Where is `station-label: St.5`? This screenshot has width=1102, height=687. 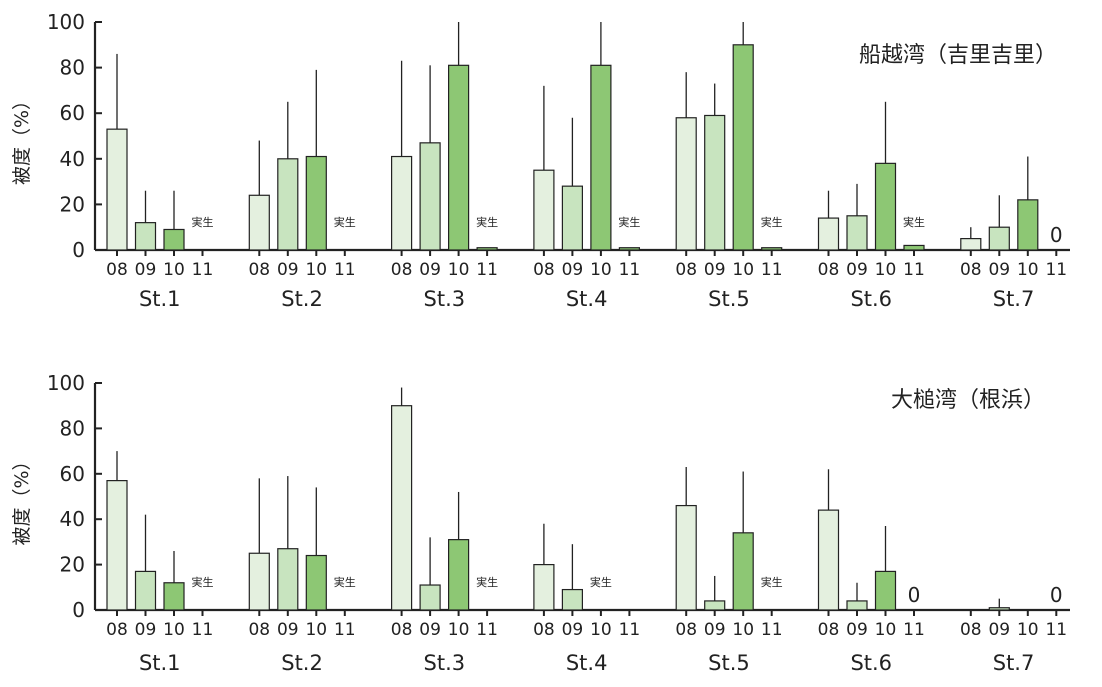 station-label: St.5 is located at coordinates (729, 663).